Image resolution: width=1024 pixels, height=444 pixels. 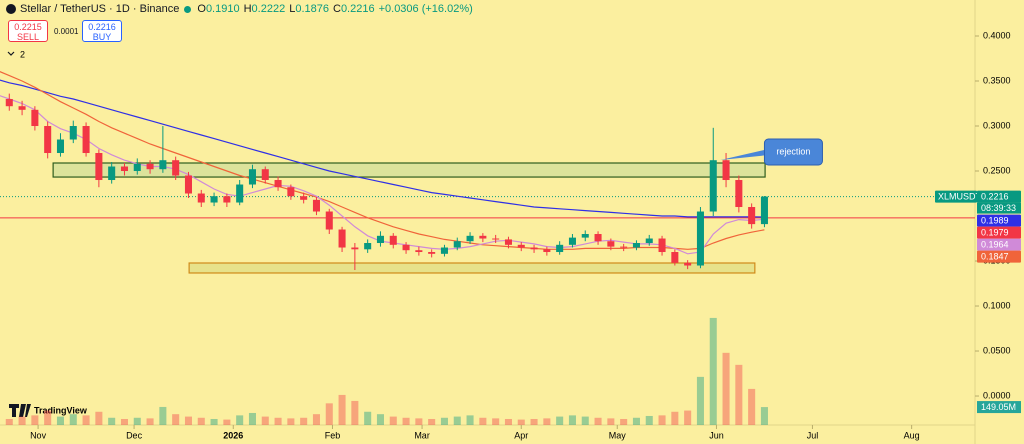 I want to click on y-tick-label: 0.0500, so click(x=997, y=350).